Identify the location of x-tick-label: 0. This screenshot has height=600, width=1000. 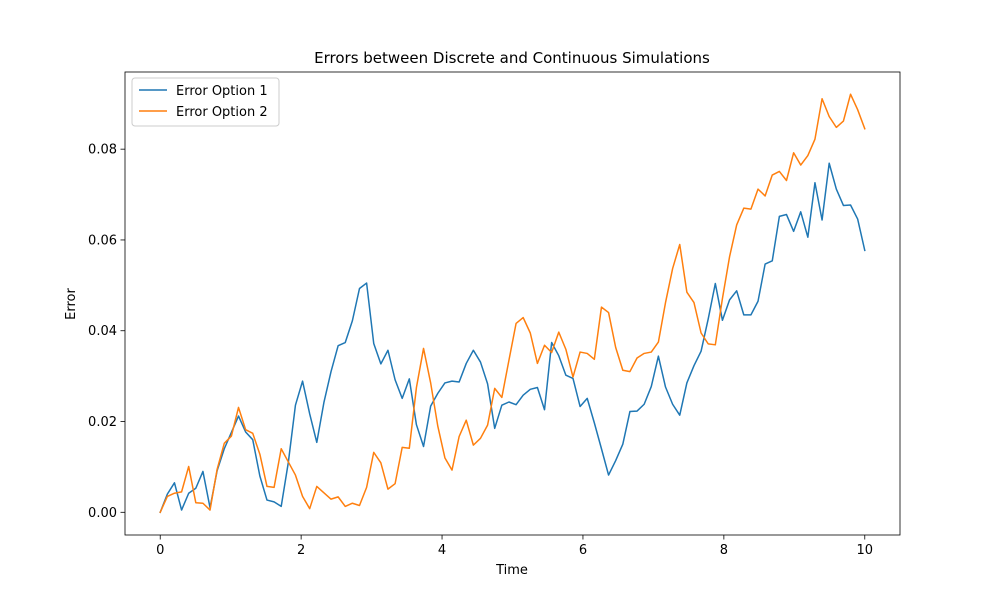
(160, 550).